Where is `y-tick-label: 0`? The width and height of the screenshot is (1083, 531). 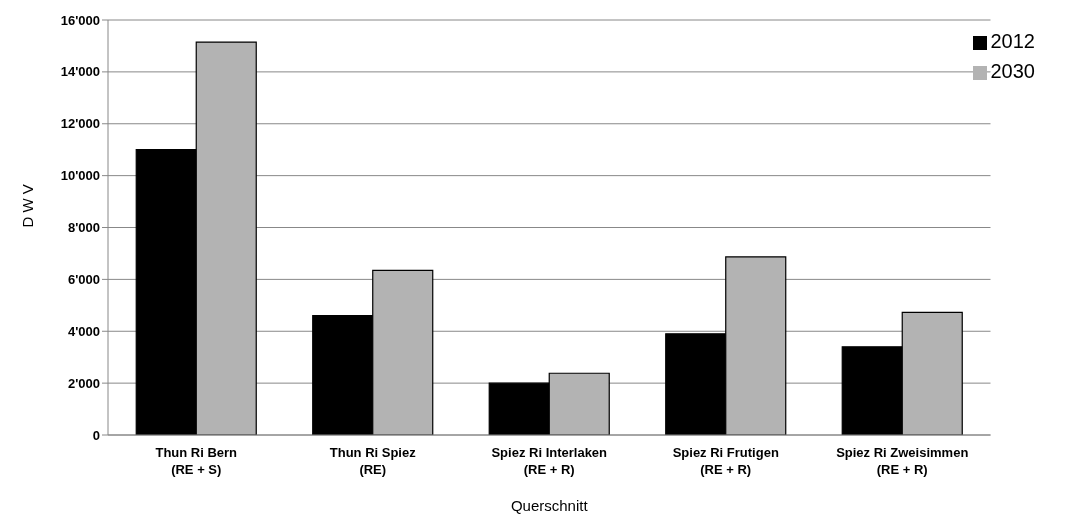
y-tick-label: 0 is located at coordinates (96, 435).